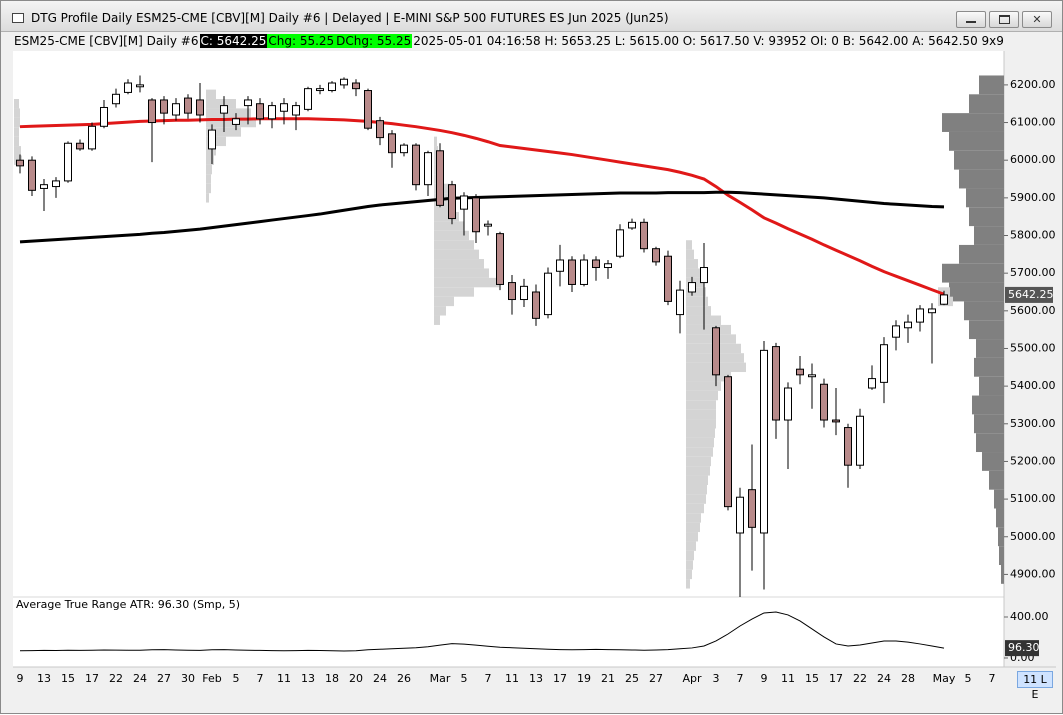 This screenshot has width=1063, height=715. Describe the element at coordinates (1033, 235) in the screenshot. I see `y-tick-label: 5800.00` at that location.